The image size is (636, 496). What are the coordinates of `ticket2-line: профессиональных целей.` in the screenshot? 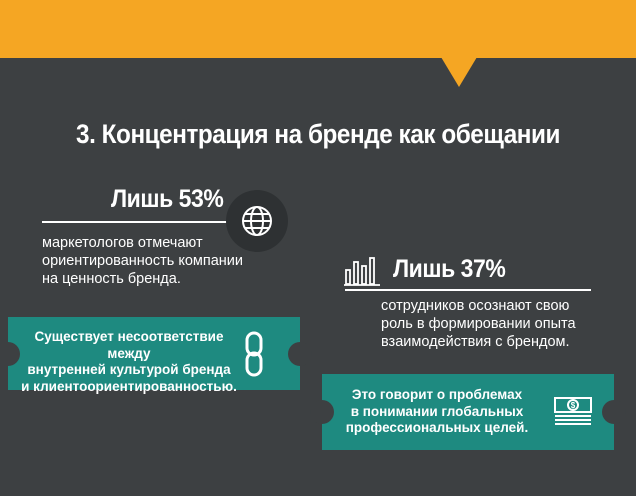 It's located at (437, 427).